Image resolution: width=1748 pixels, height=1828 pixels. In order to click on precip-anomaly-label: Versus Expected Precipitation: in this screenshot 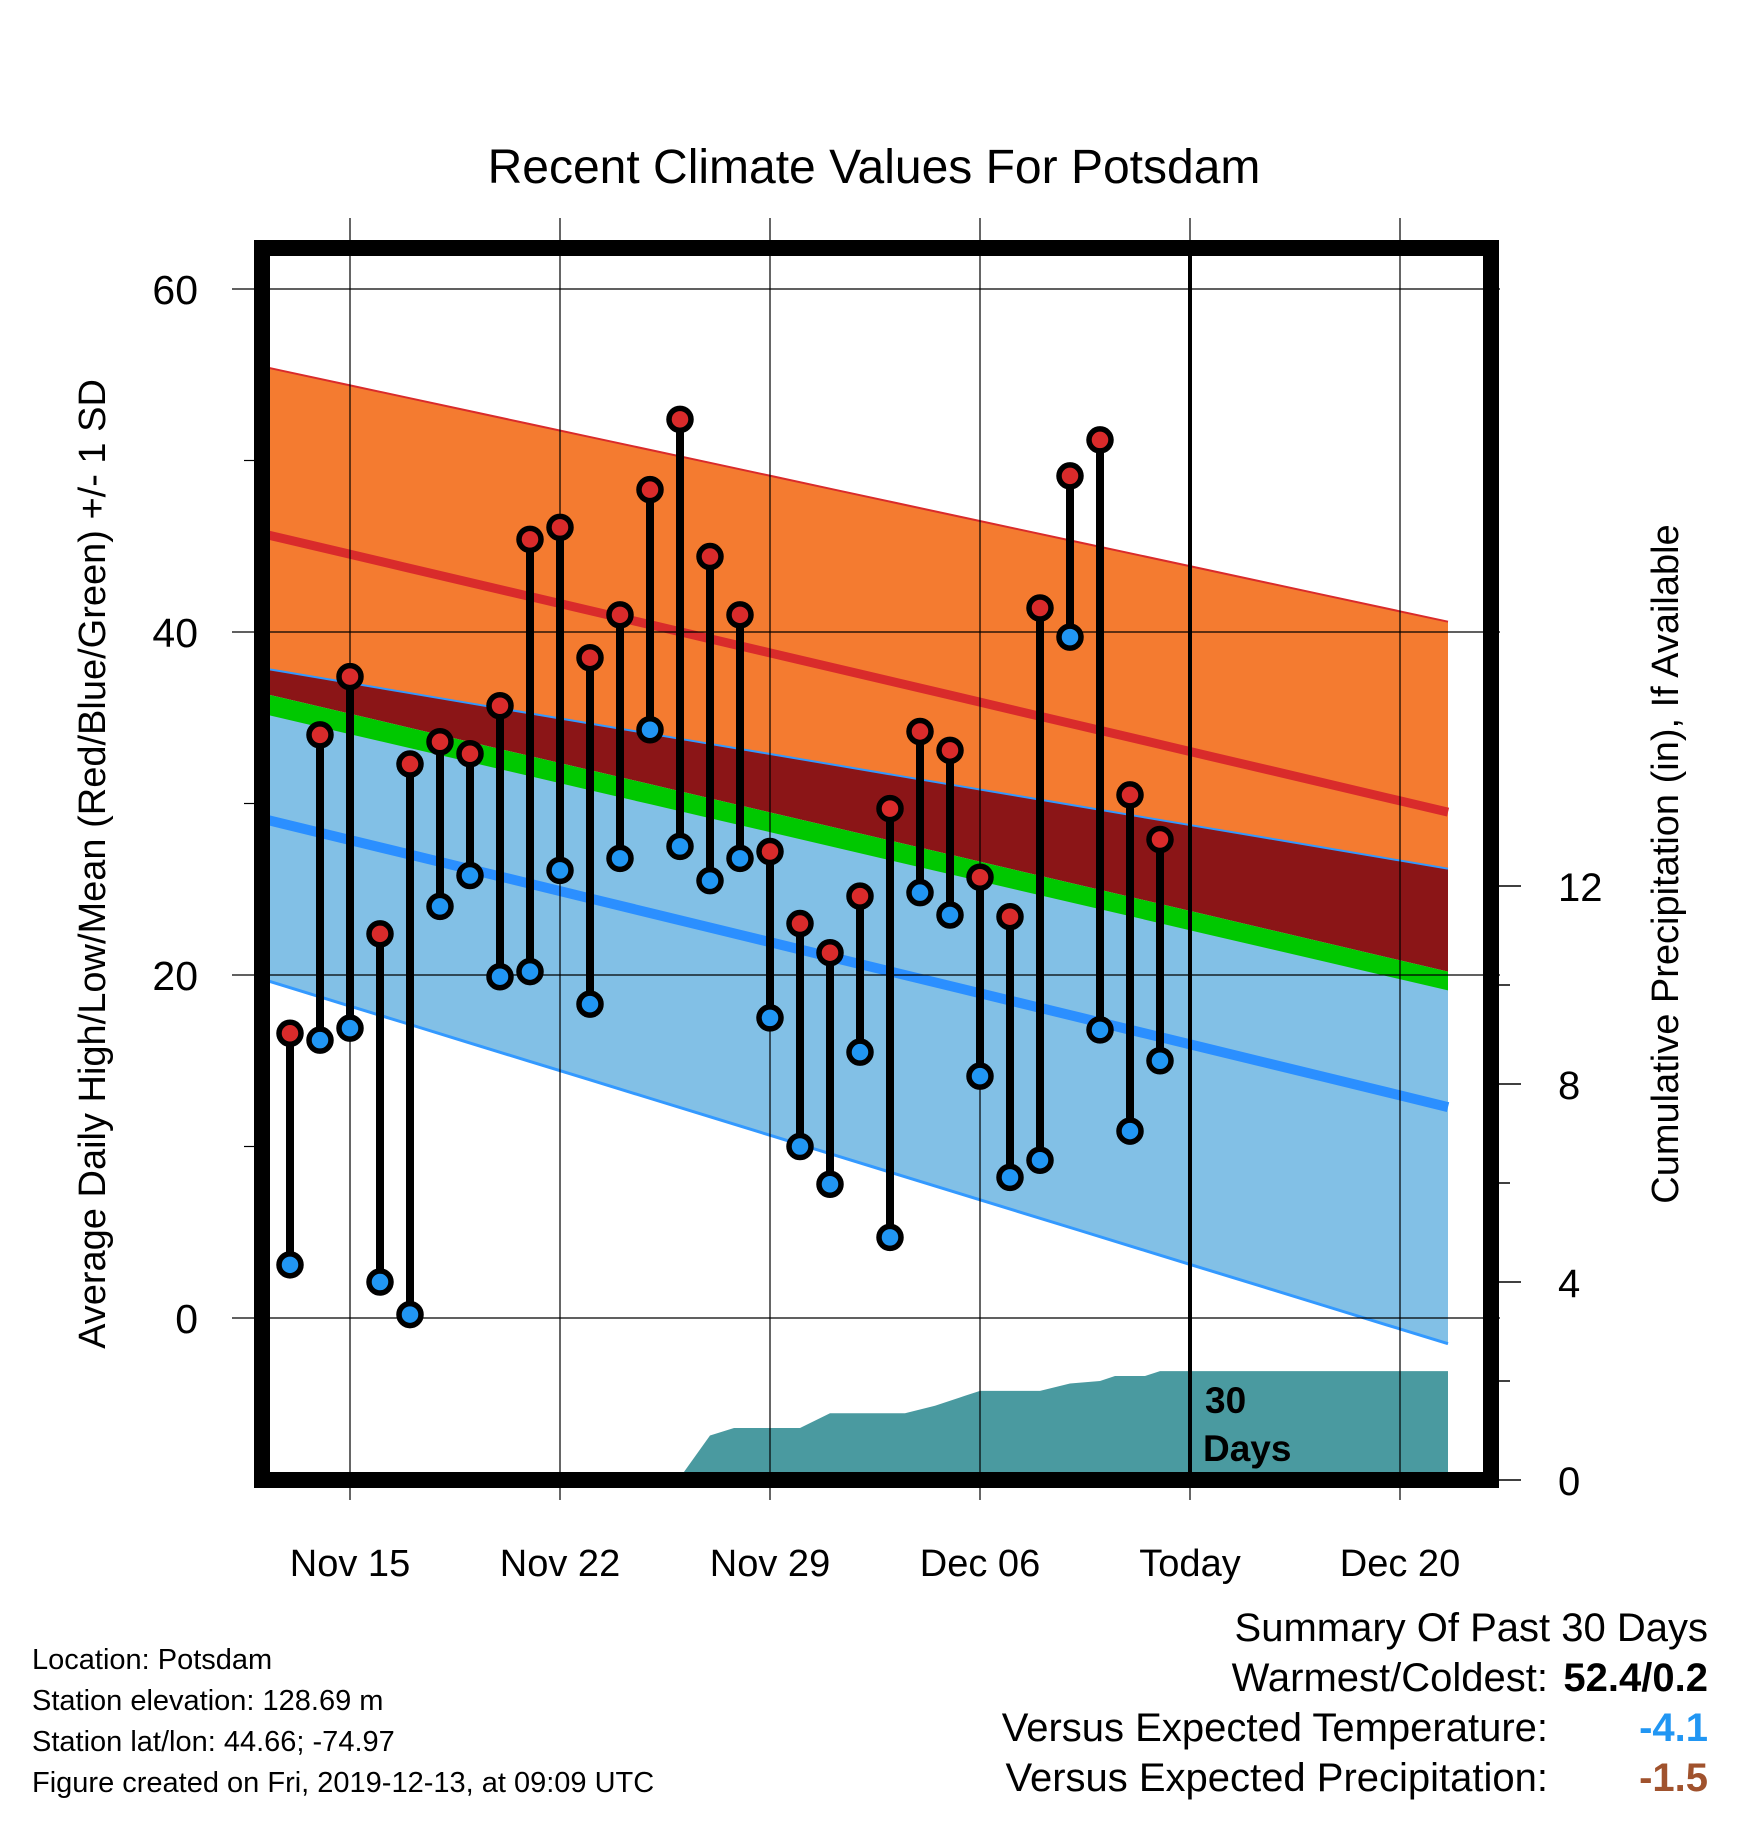, I will do `click(1276, 1778)`.